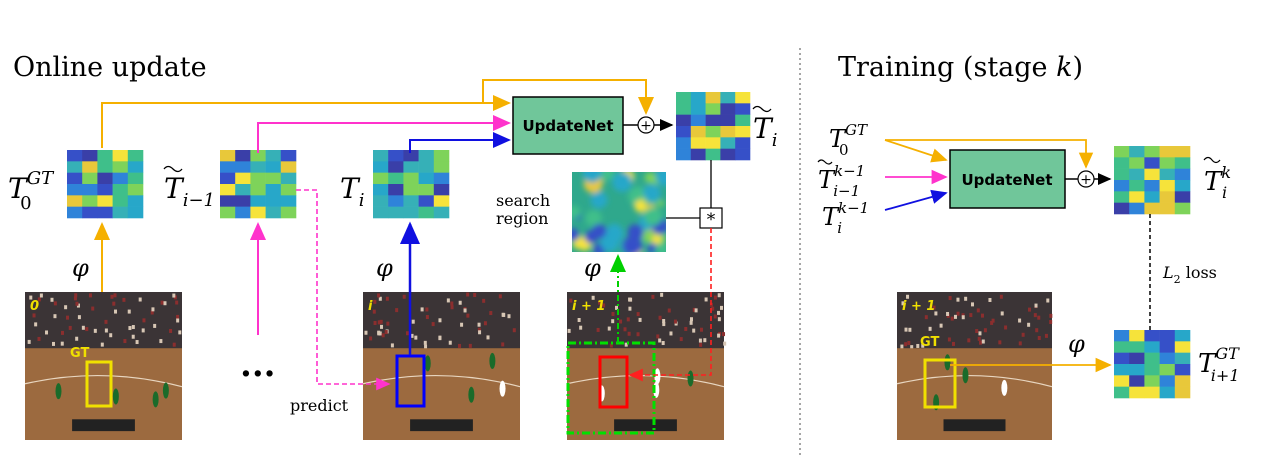 The height and width of the screenshot is (460, 1267). I want to click on train-phi-label: φ, so click(1076, 344).